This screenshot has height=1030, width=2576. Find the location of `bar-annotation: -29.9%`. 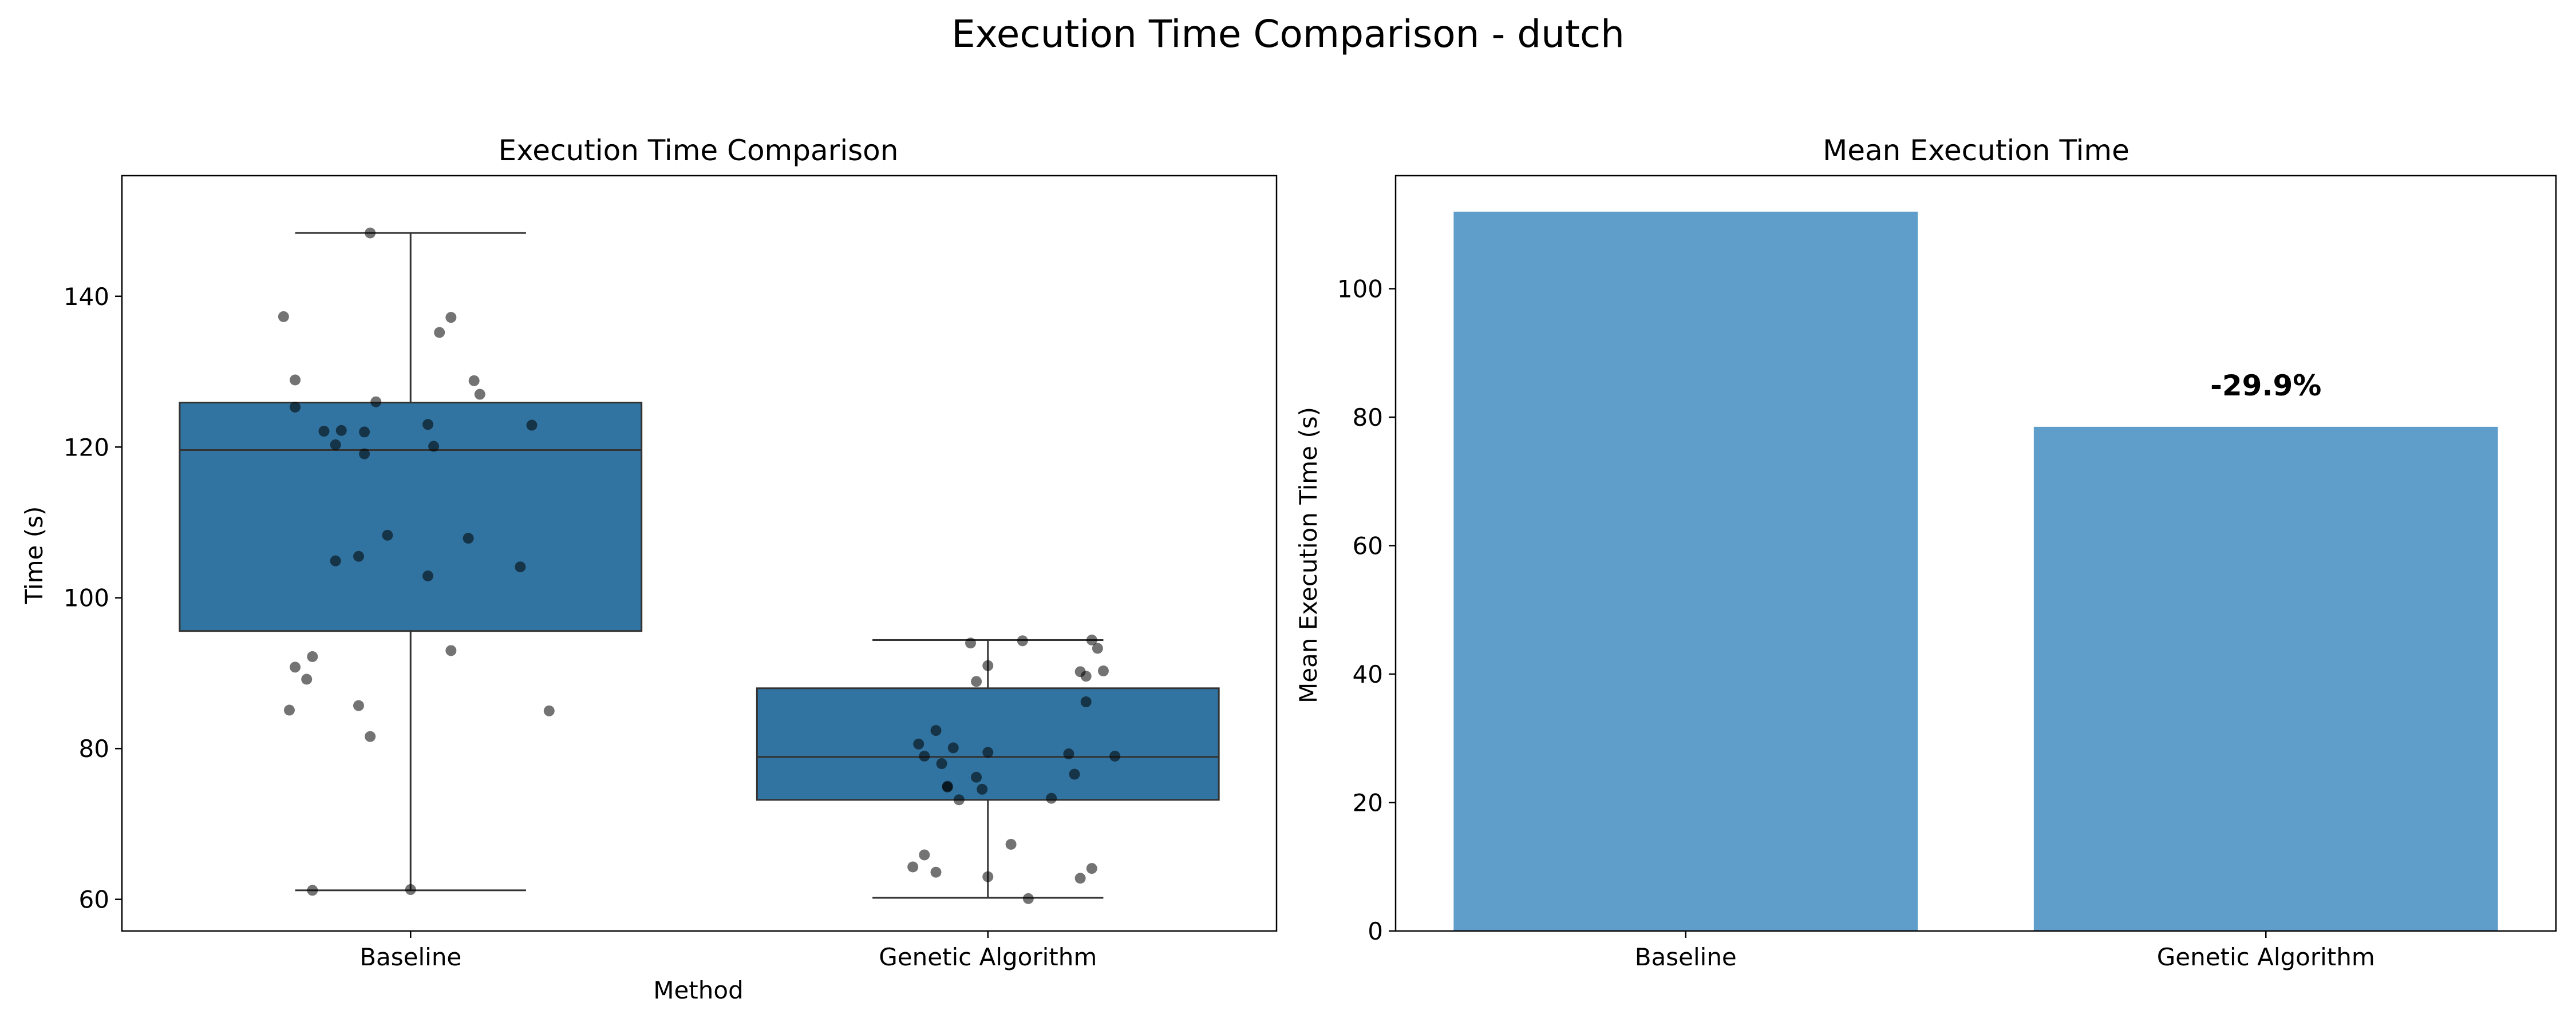

bar-annotation: -29.9% is located at coordinates (2265, 385).